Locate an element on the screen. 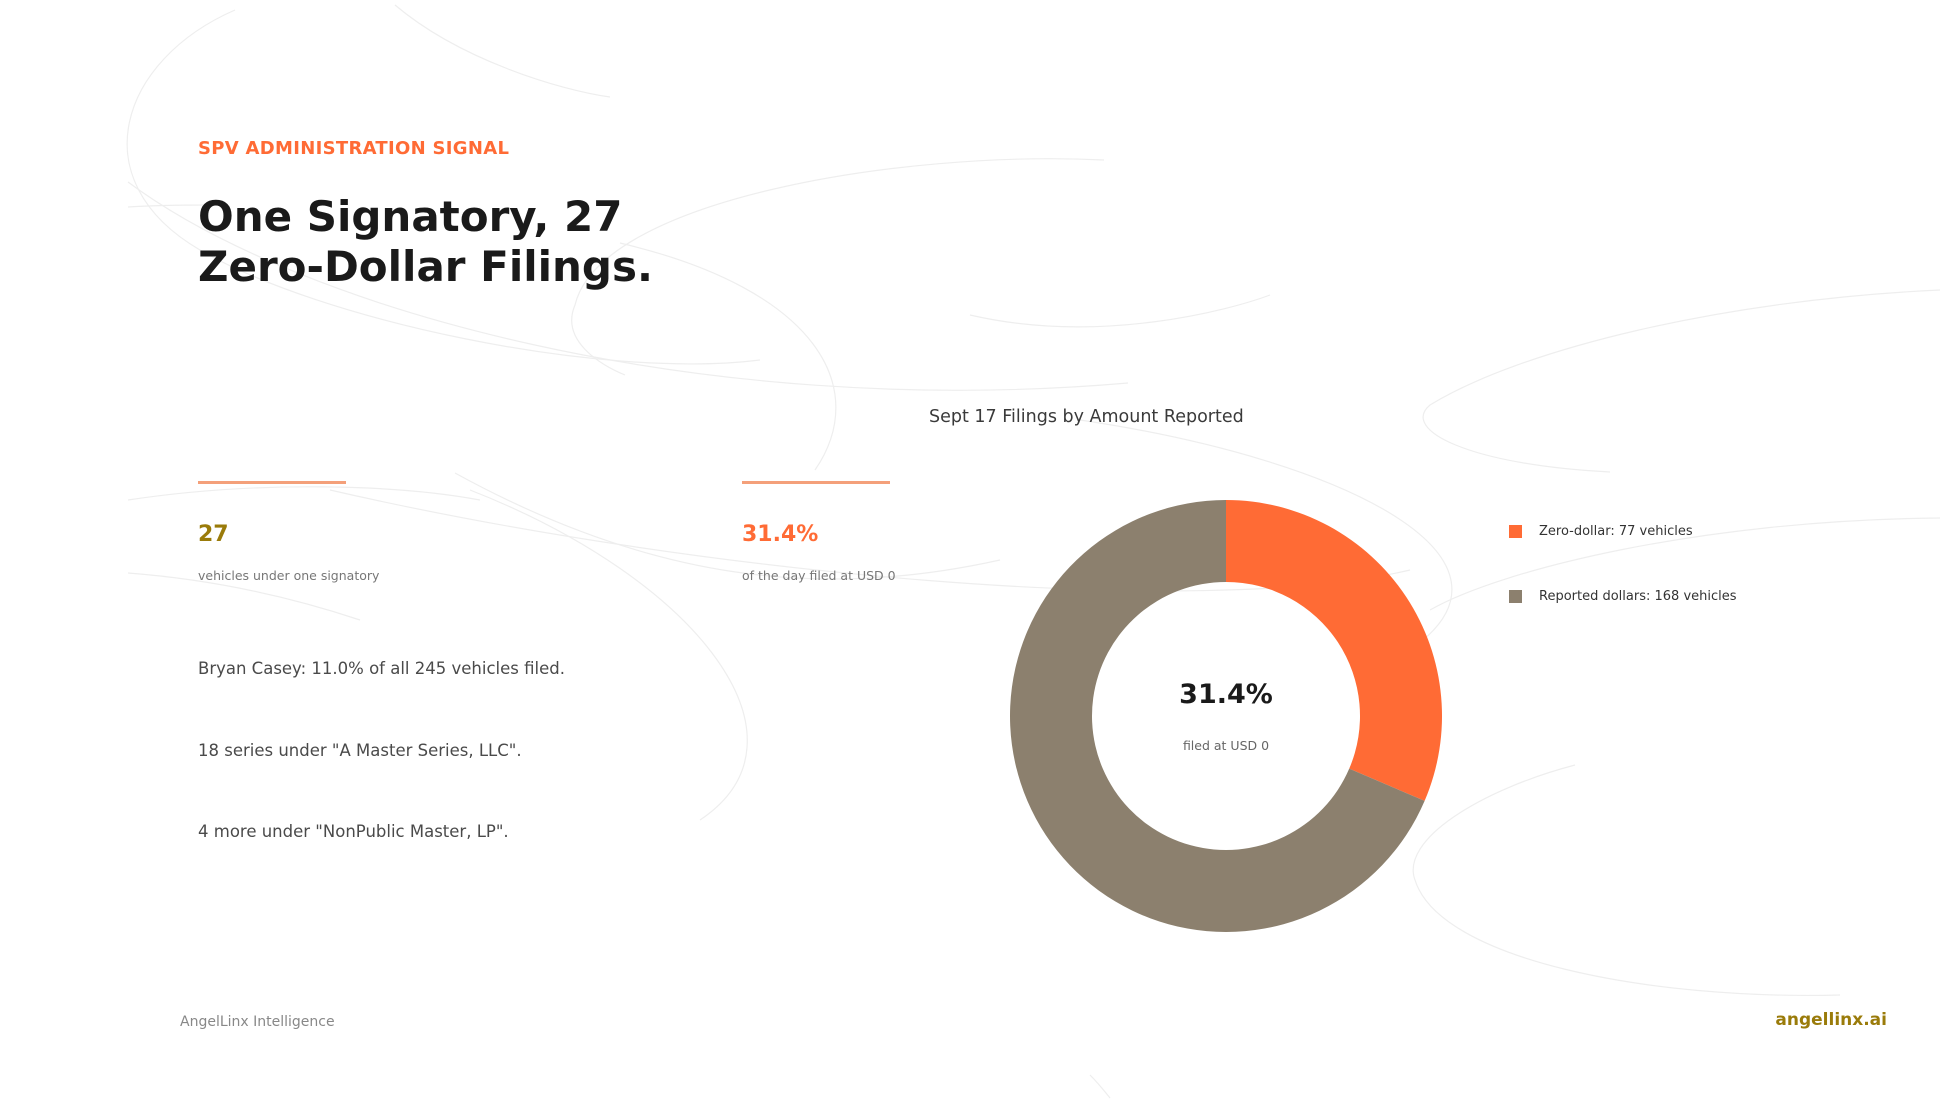  chart-title: Sept 17 Filings by Amount Reported is located at coordinates (1086, 417).